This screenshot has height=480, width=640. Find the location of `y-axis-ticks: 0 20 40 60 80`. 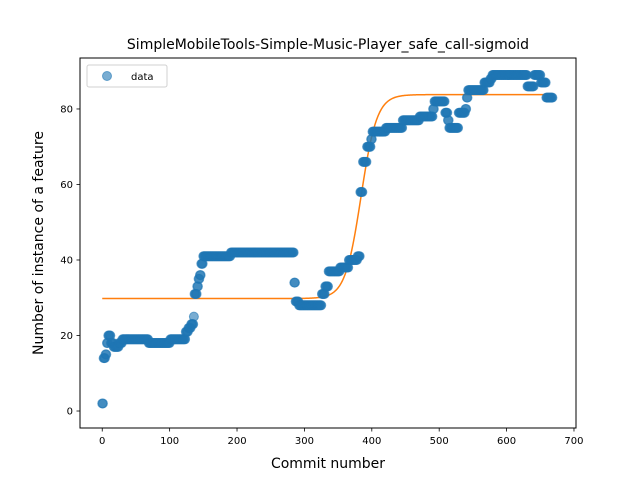

y-axis-ticks: 0 20 40 60 80 is located at coordinates (70, 261).